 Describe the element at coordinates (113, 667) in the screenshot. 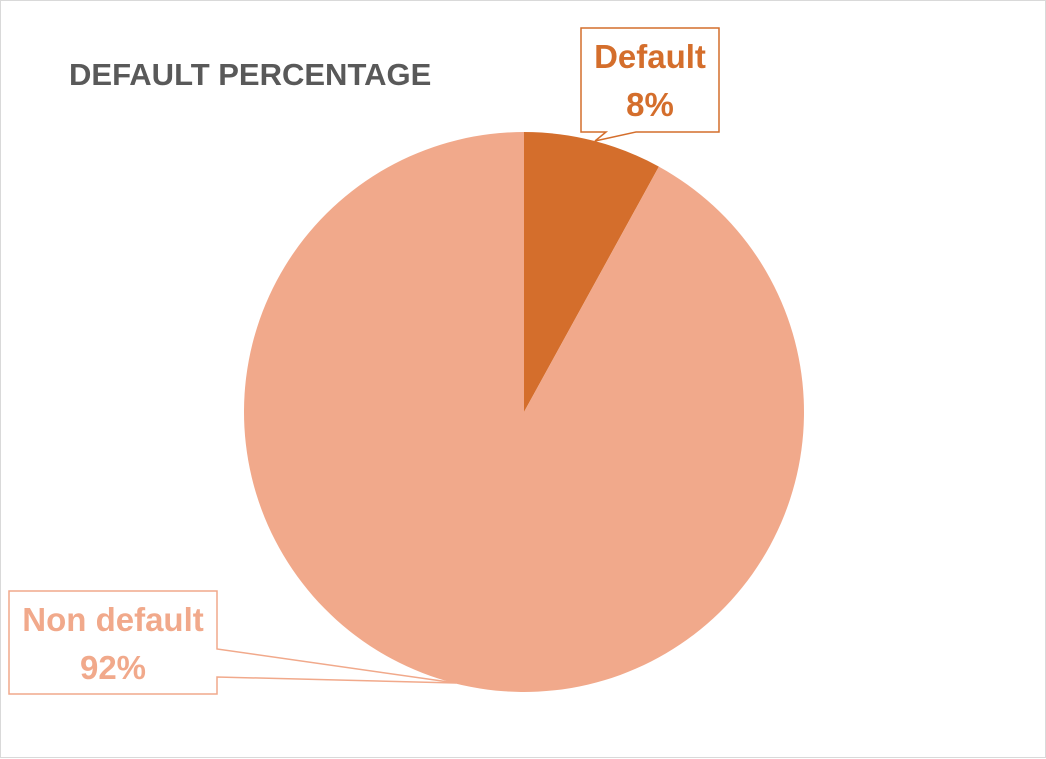

I see `data-label-value-non-default: 92%` at that location.